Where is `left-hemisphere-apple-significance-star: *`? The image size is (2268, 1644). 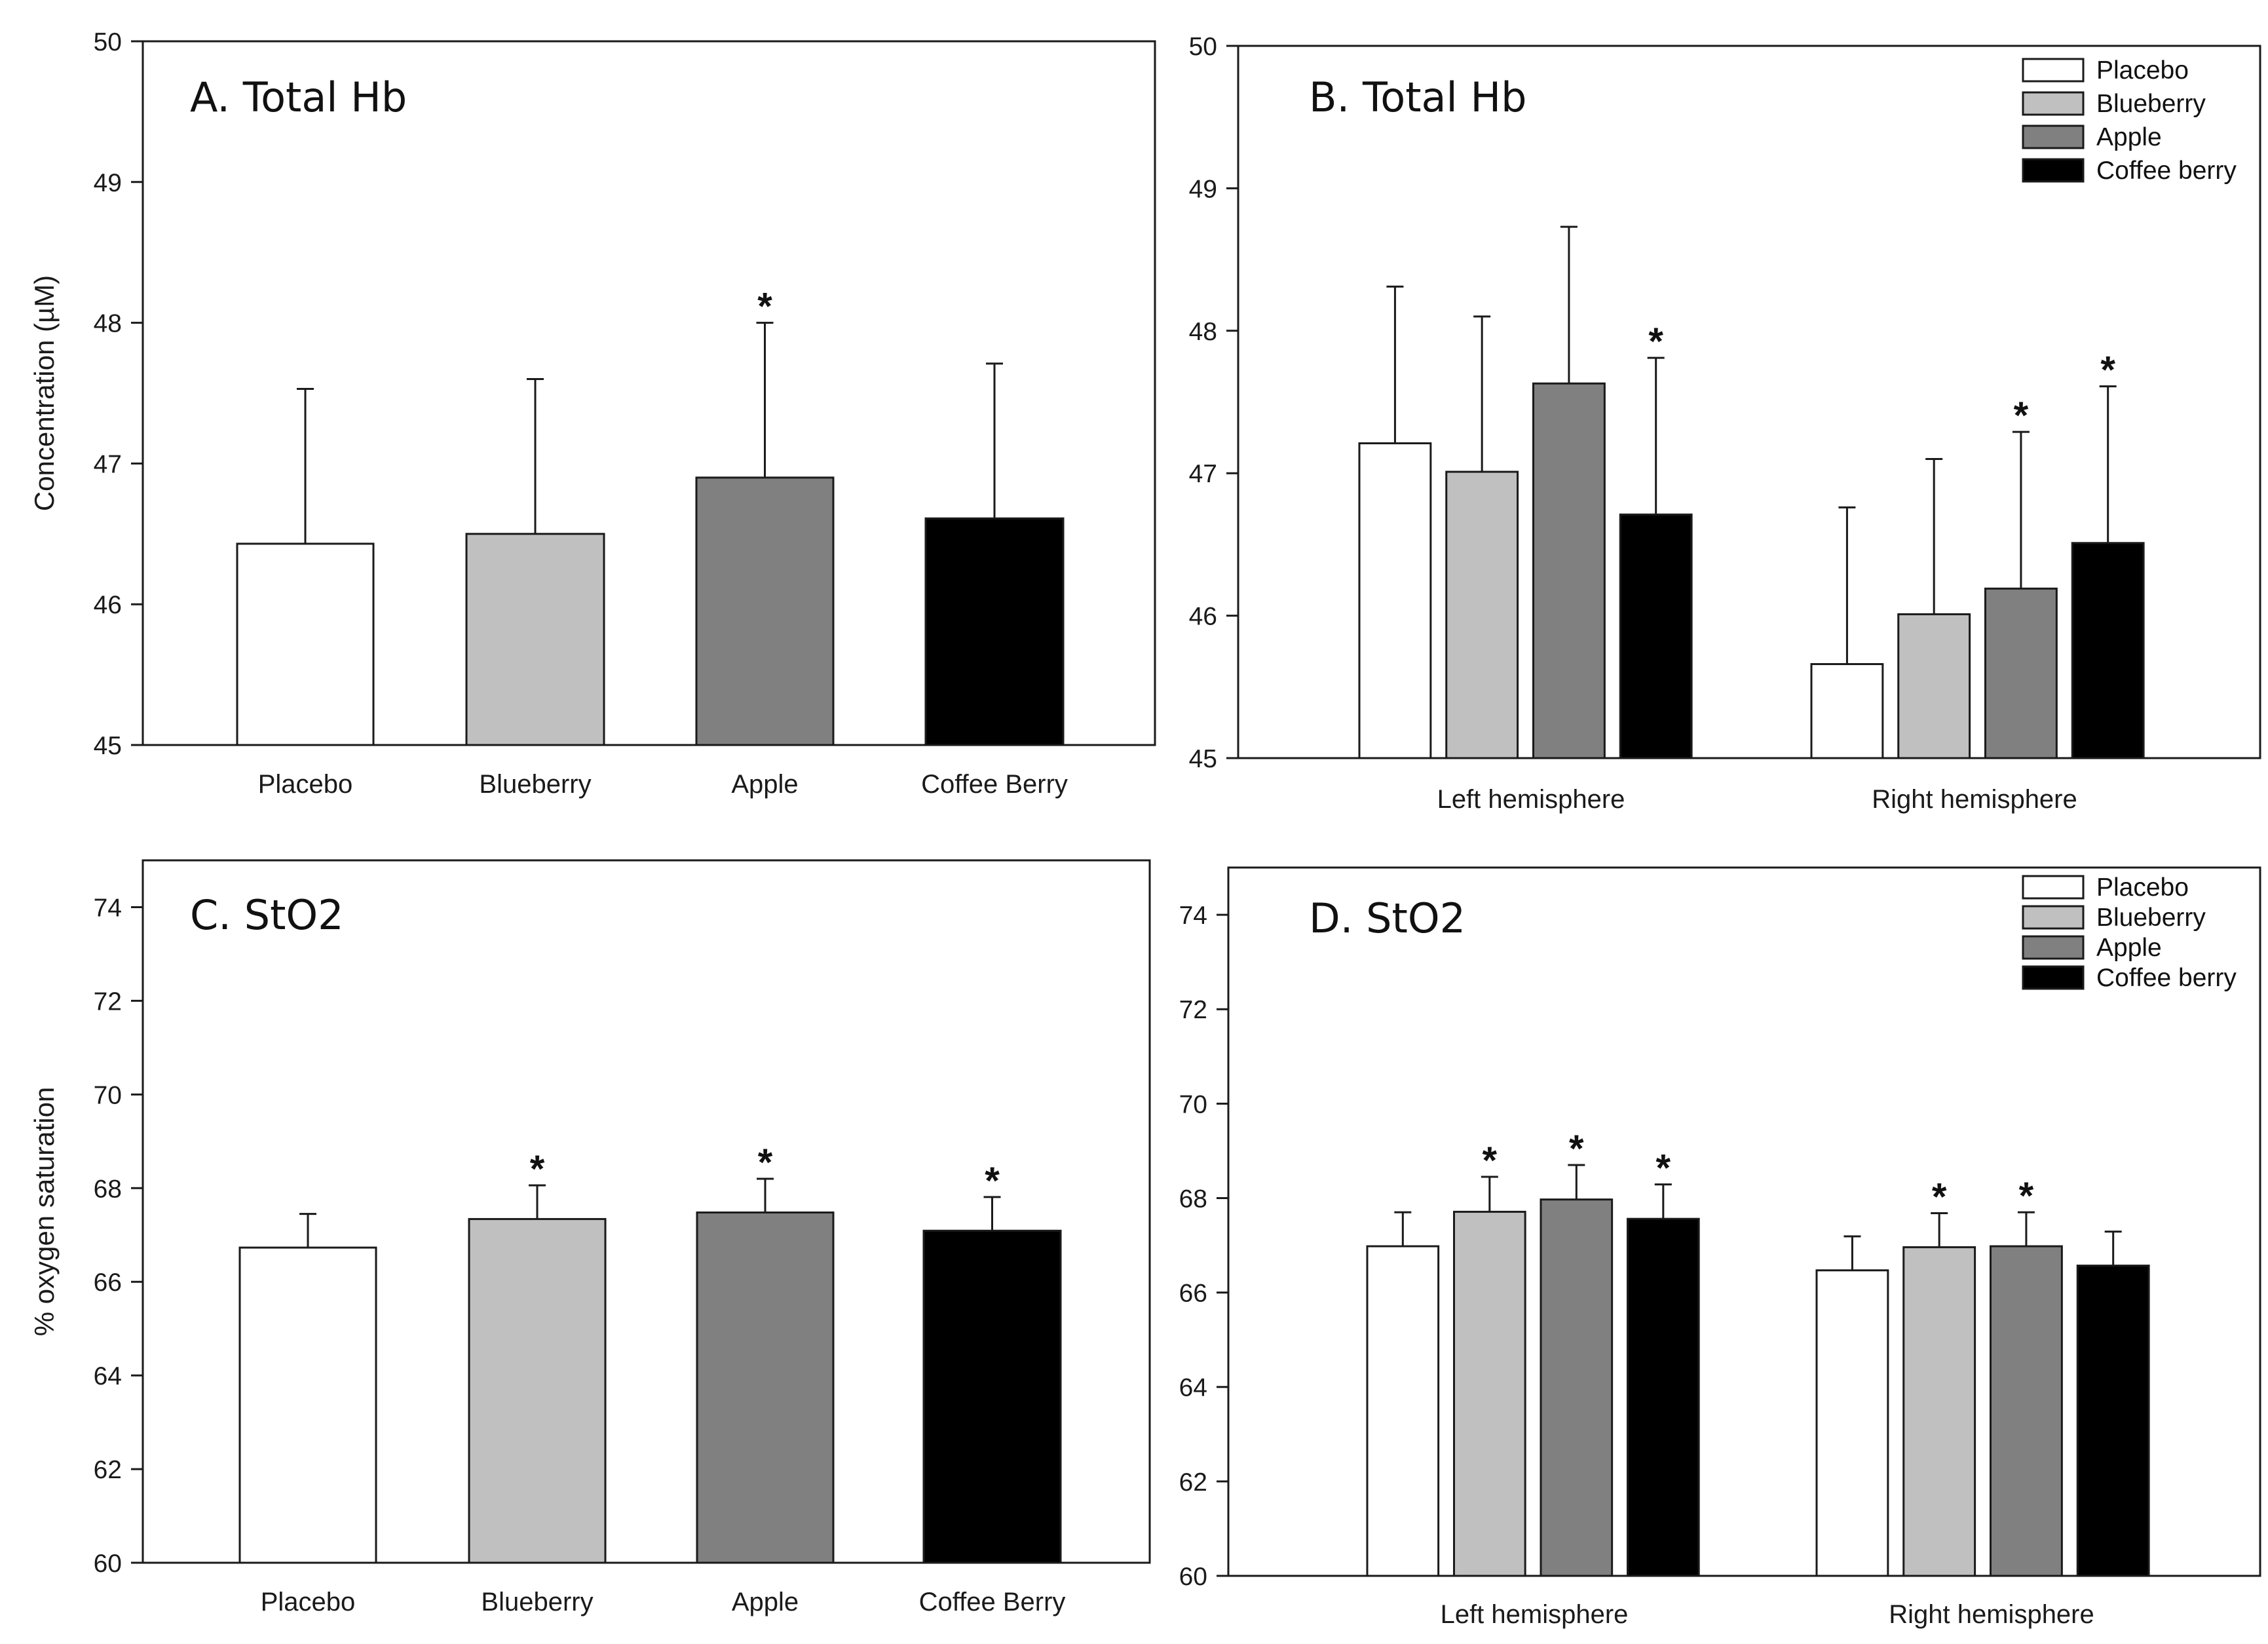
left-hemisphere-apple-significance-star: * is located at coordinates (1577, 1149).